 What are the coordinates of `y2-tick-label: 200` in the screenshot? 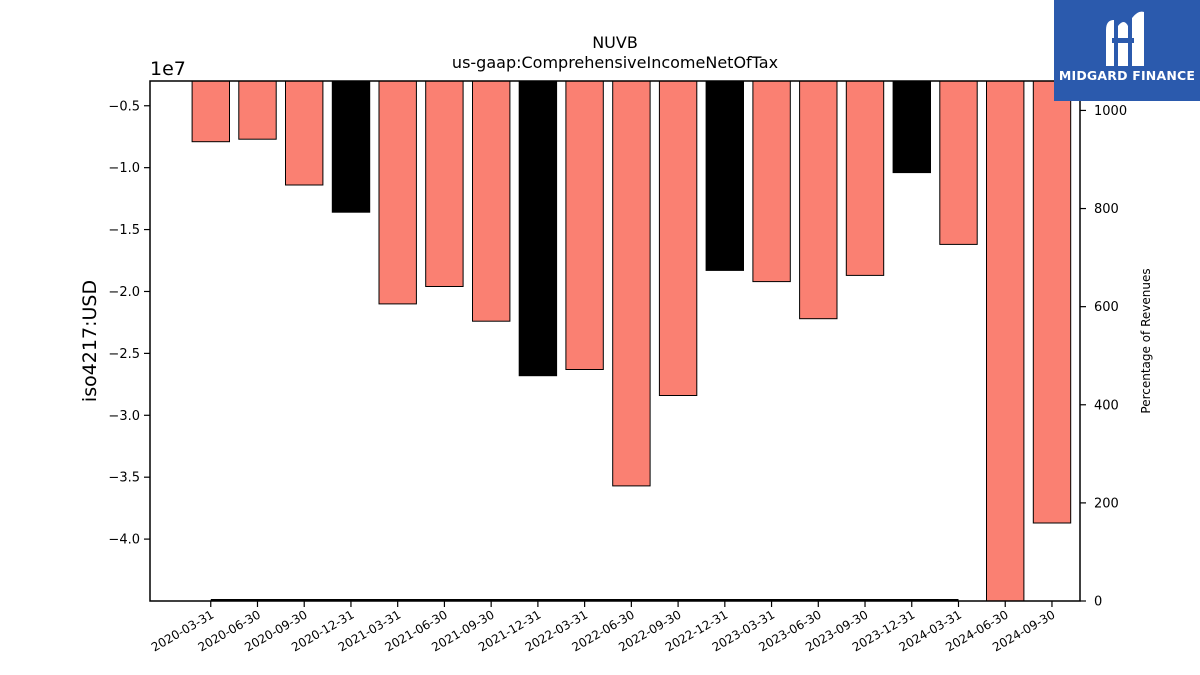 It's located at (1106, 503).